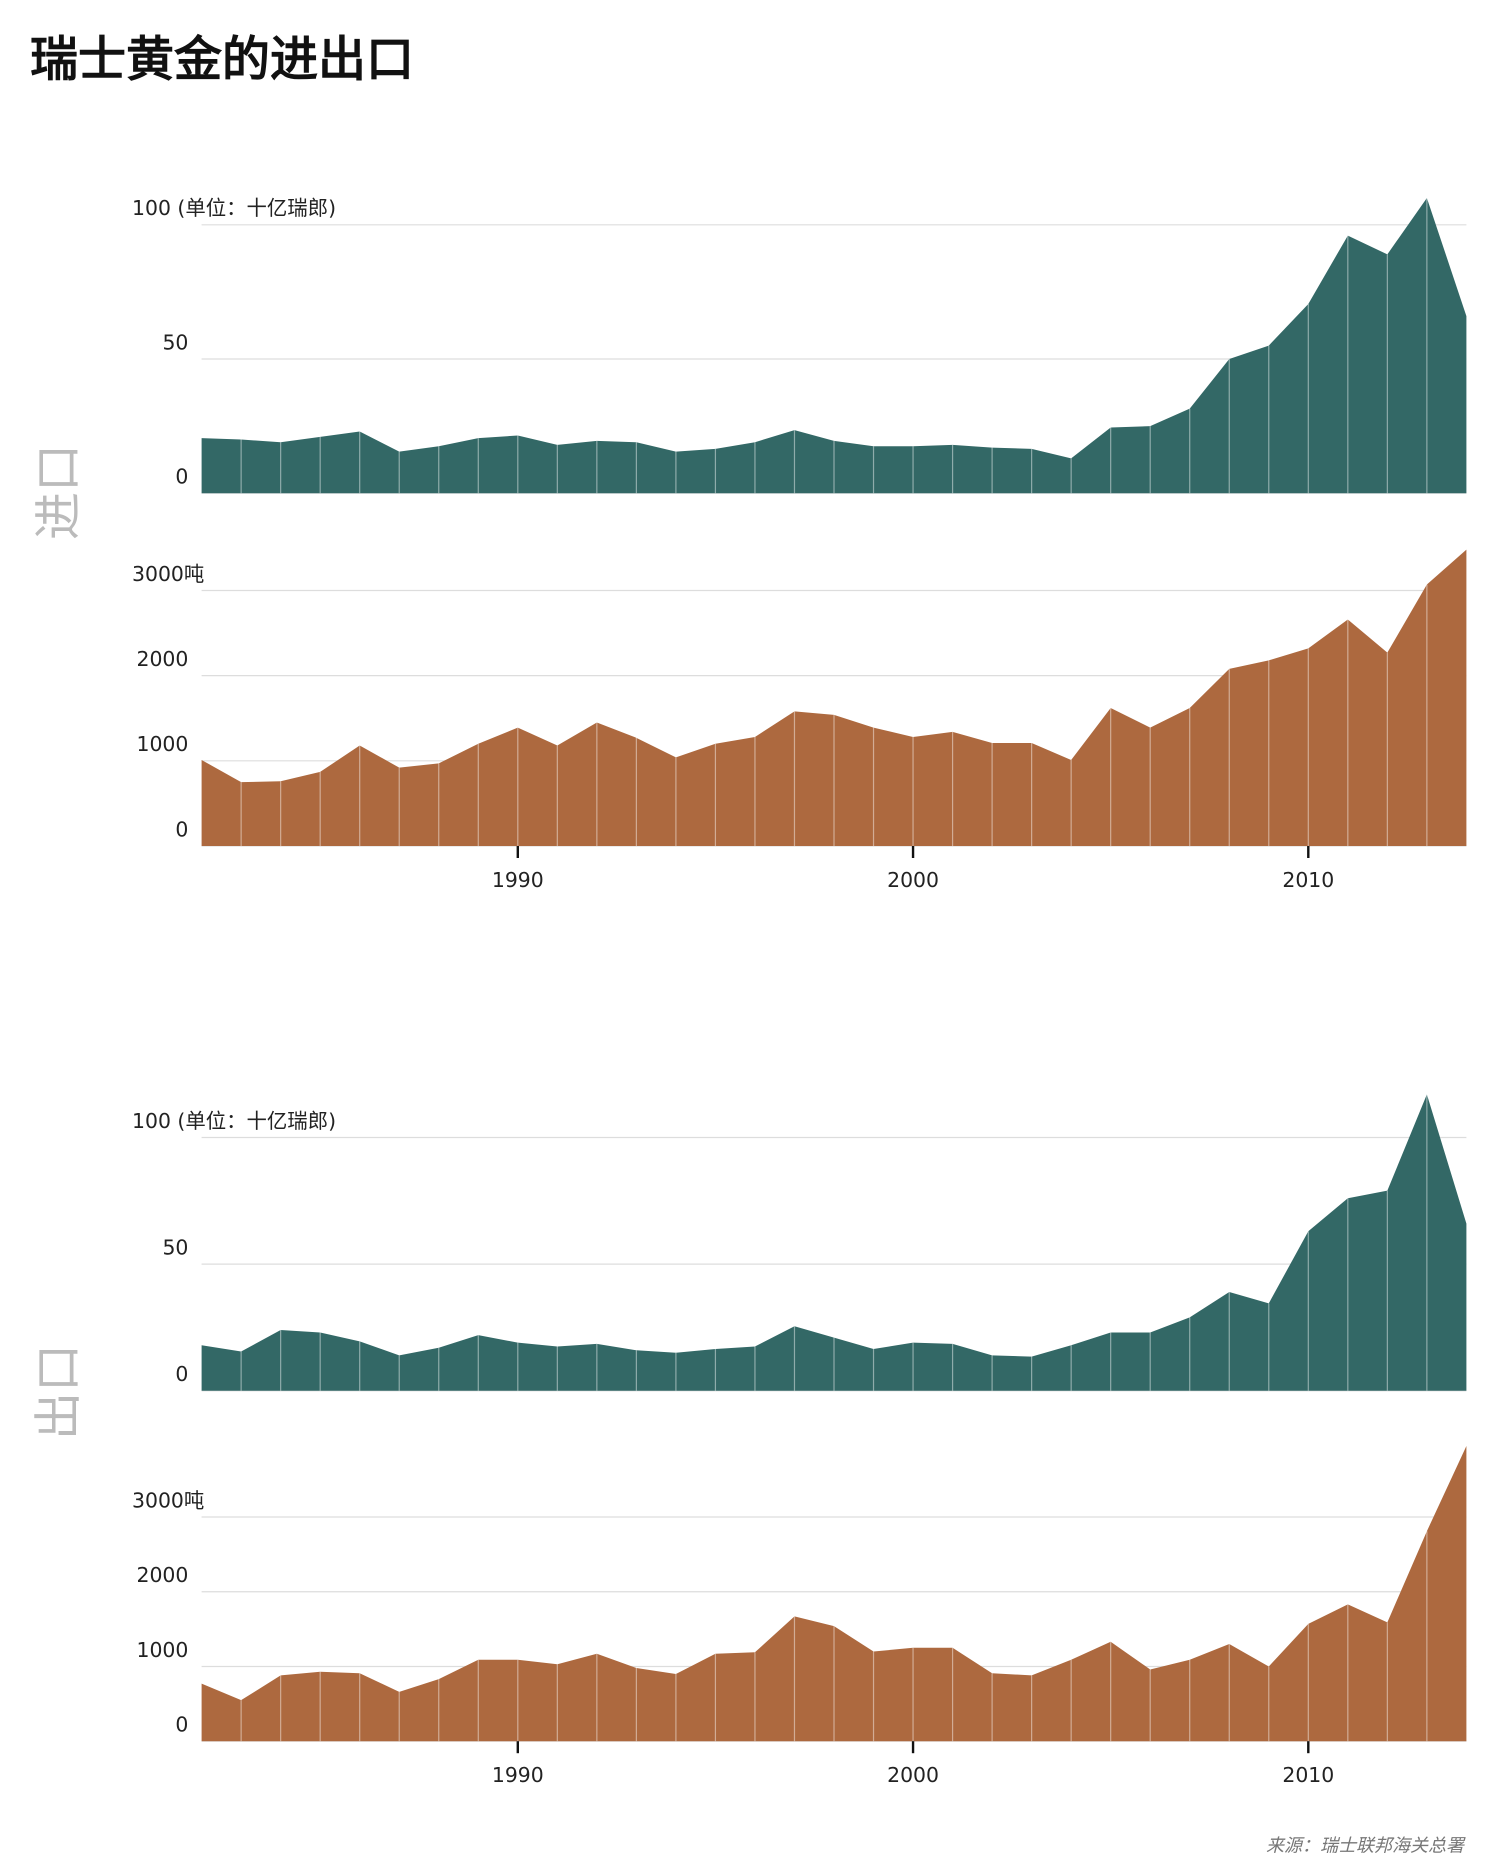 The width and height of the screenshot is (1500, 1875). What do you see at coordinates (58, 1392) in the screenshot?
I see `section-label: 出口` at bounding box center [58, 1392].